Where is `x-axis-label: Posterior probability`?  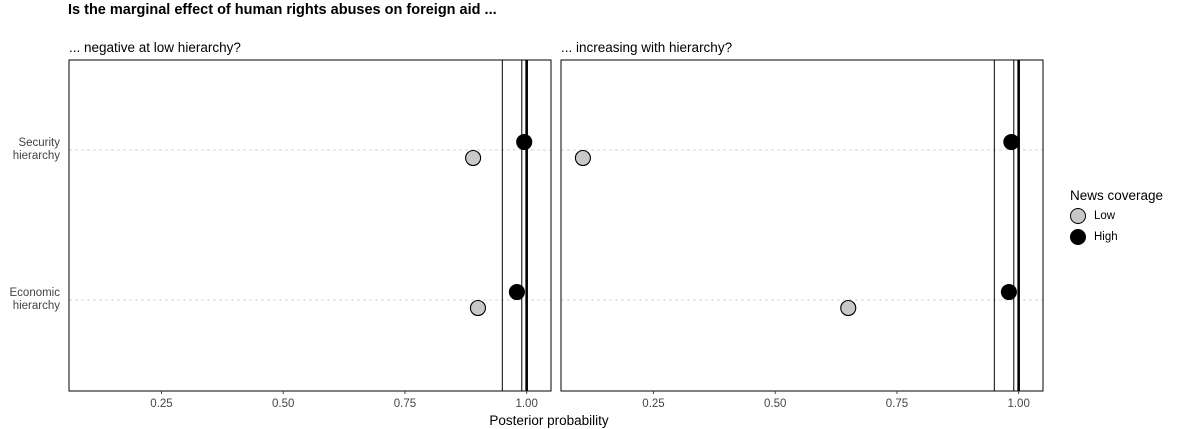
x-axis-label: Posterior probability is located at coordinates (549, 420).